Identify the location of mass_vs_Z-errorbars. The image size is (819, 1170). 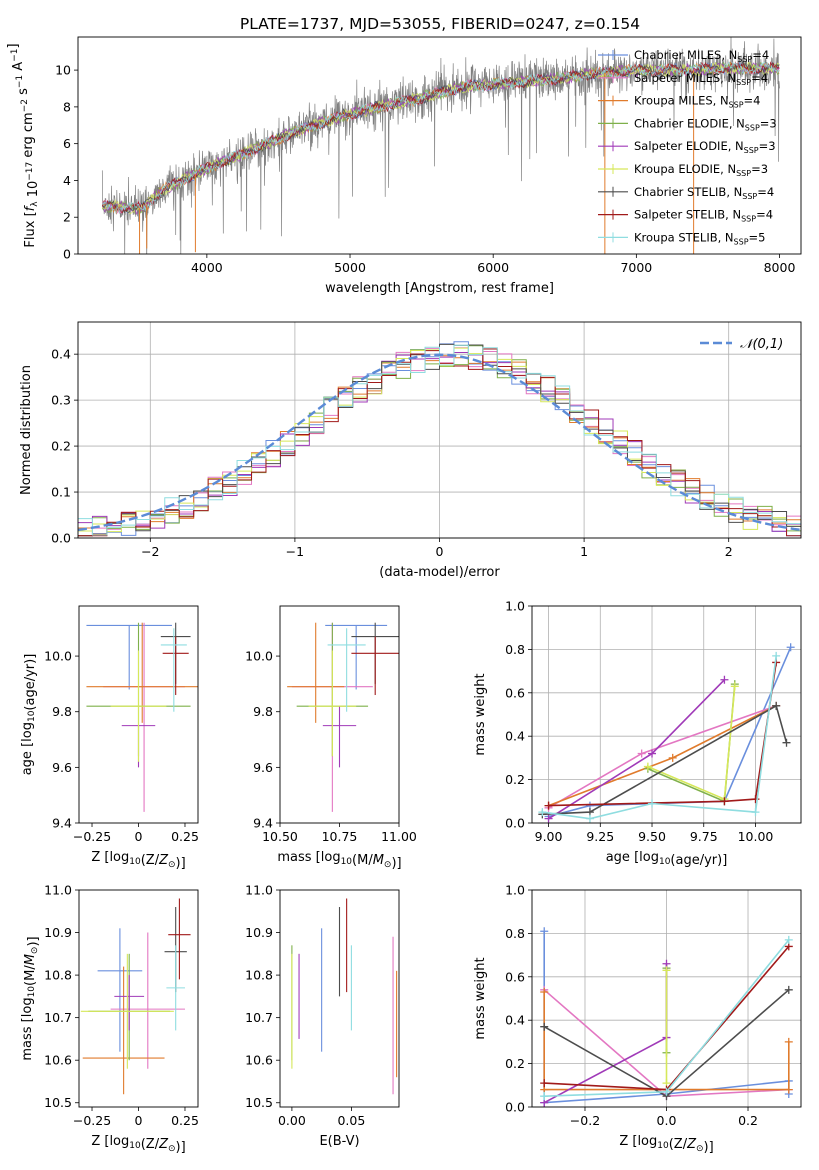
(135, 996).